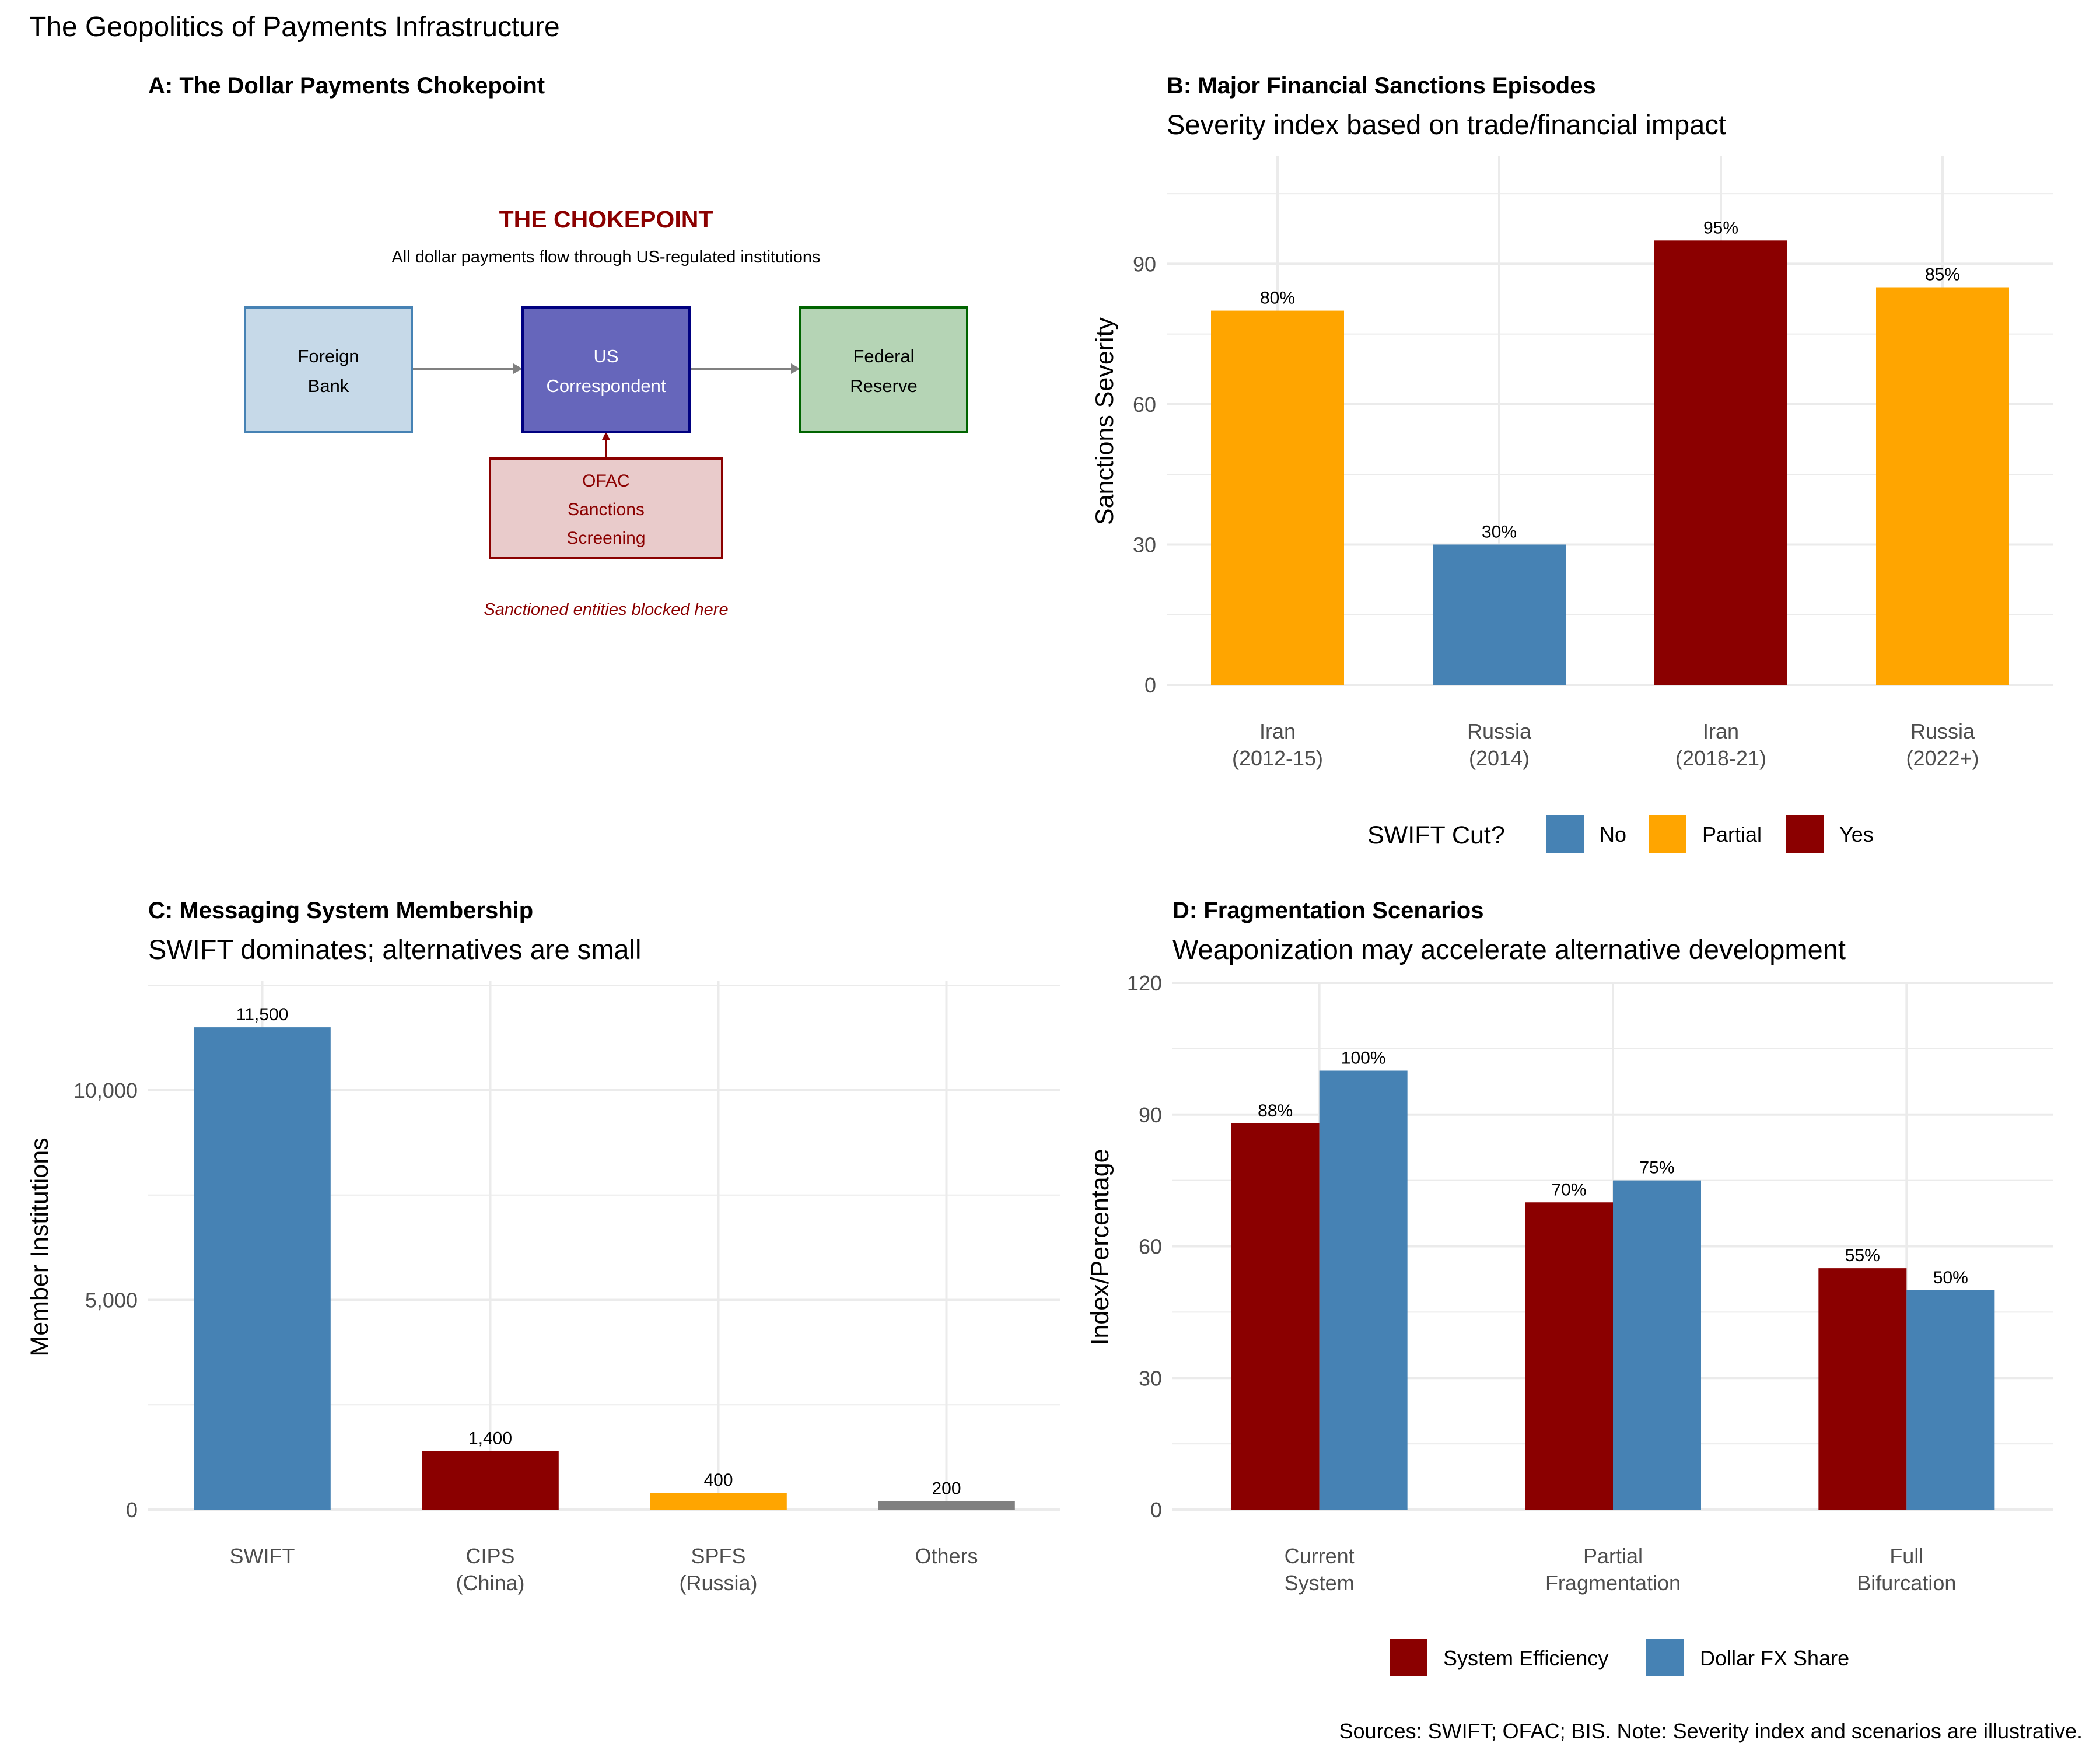  What do you see at coordinates (328, 370) in the screenshot?
I see `foreign-bank-box: Foreign Bank` at bounding box center [328, 370].